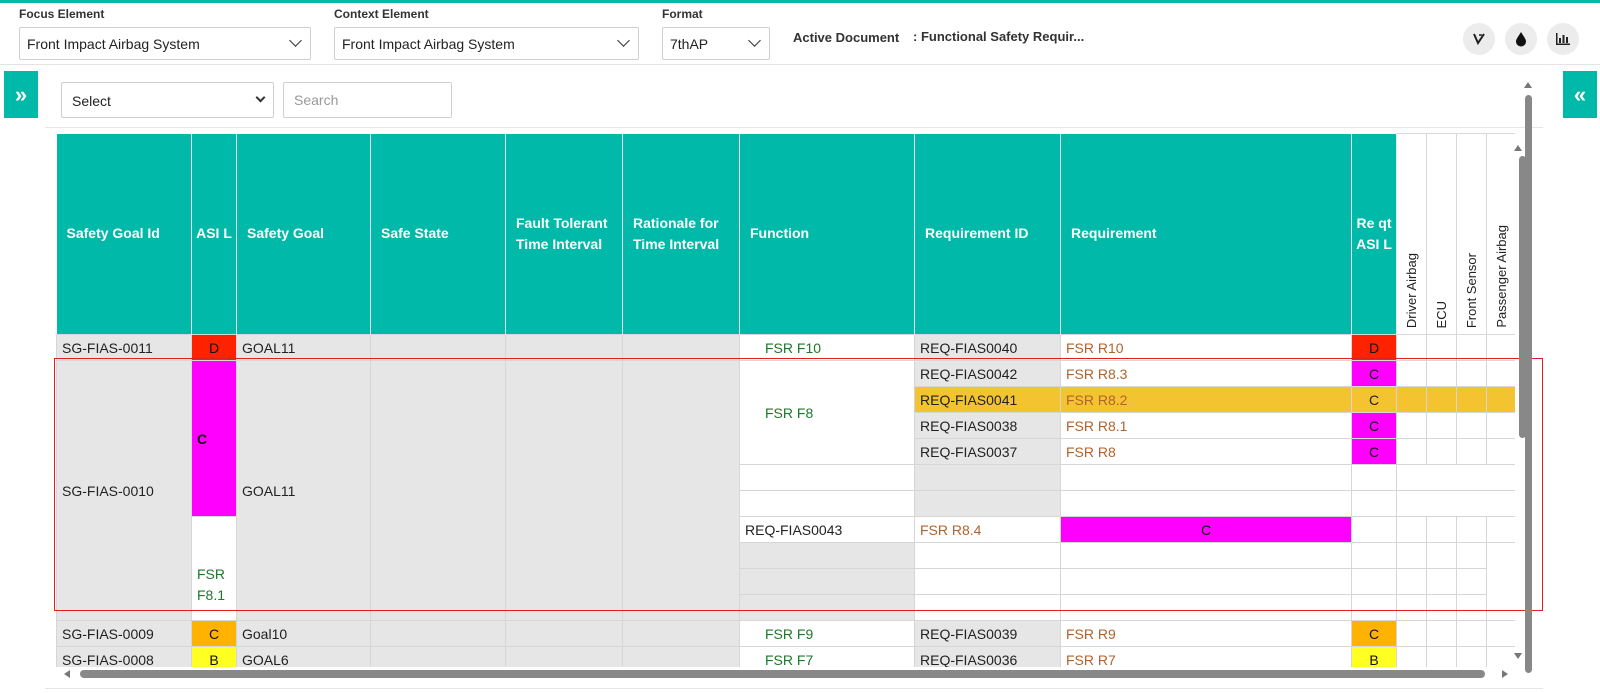 This screenshot has width=1600, height=693. What do you see at coordinates (987, 529) in the screenshot?
I see `req-cell: FSR R8.4` at bounding box center [987, 529].